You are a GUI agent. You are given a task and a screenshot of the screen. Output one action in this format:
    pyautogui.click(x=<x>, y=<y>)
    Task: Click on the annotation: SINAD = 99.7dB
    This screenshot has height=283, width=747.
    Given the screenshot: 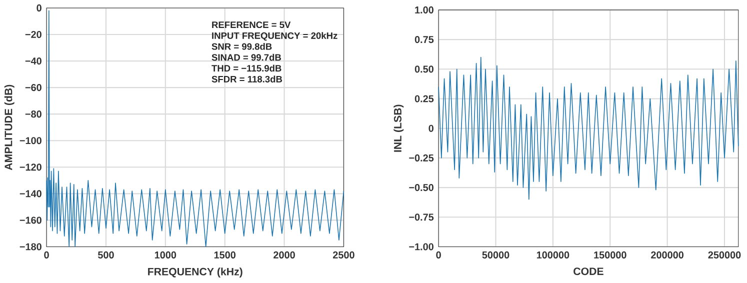 What is the action you would take?
    pyautogui.click(x=246, y=57)
    